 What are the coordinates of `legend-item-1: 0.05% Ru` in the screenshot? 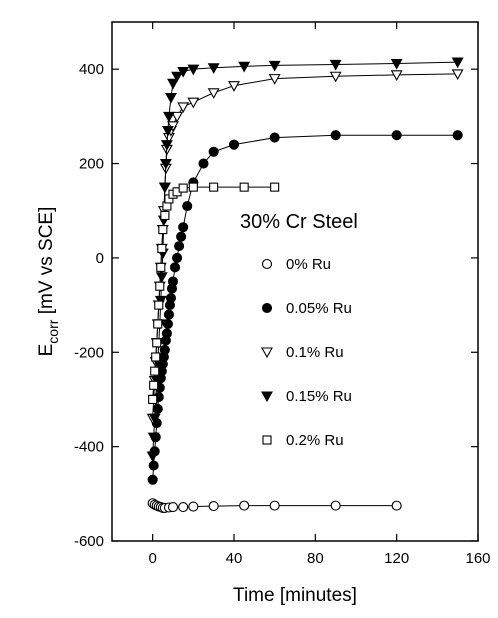 It's located at (306, 308).